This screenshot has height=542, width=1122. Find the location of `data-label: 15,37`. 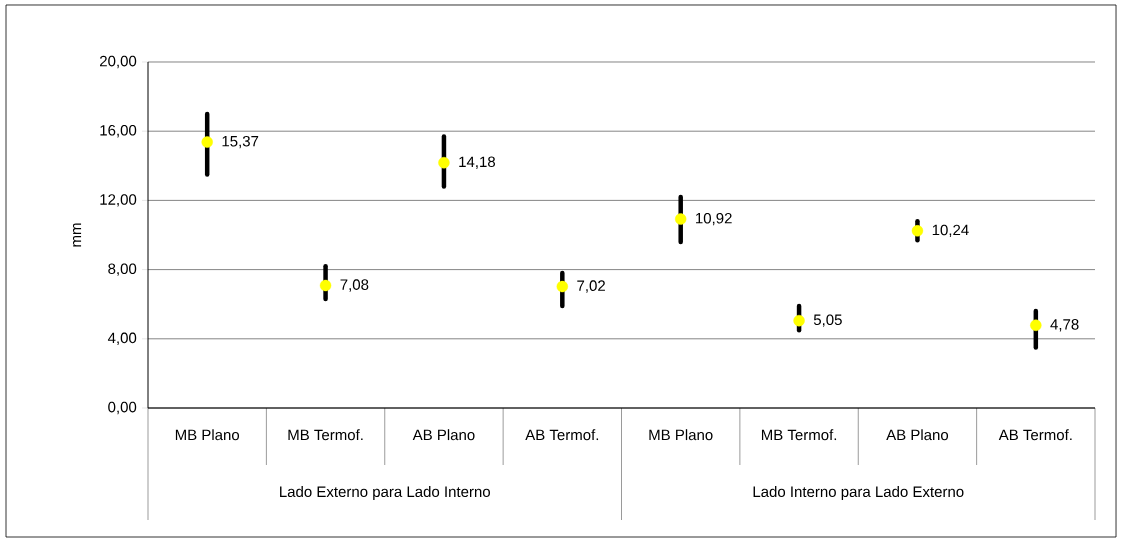

data-label: 15,37 is located at coordinates (240, 142).